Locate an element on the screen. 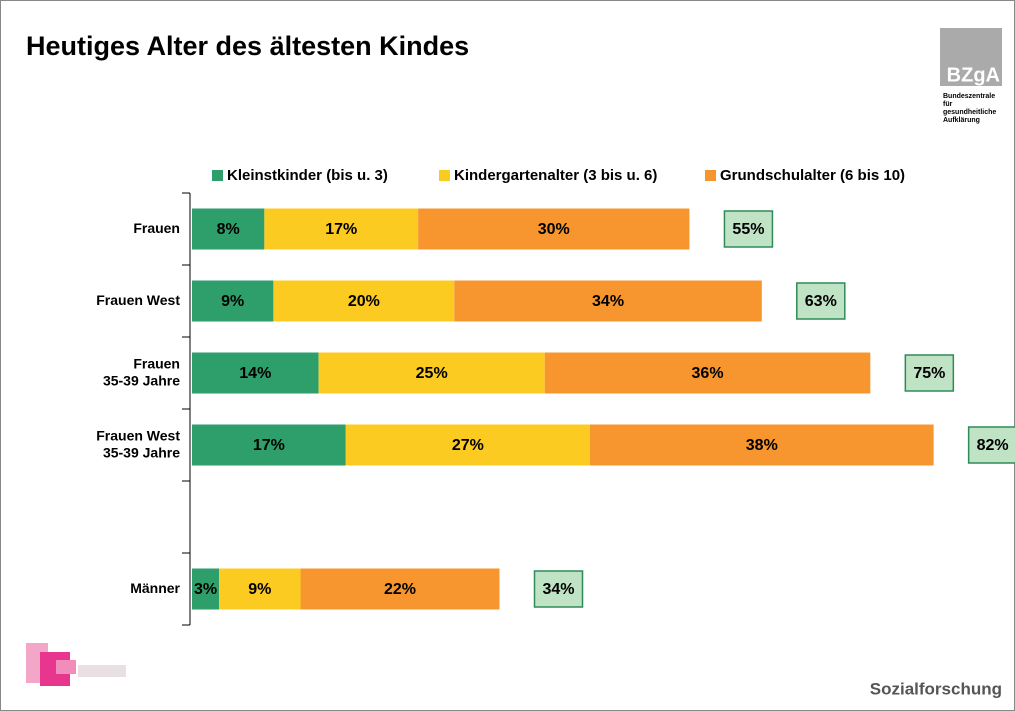 Image resolution: width=1015 pixels, height=711 pixels. legend-label: Kindergartenalter (3 bis u. 6) is located at coordinates (555, 175).